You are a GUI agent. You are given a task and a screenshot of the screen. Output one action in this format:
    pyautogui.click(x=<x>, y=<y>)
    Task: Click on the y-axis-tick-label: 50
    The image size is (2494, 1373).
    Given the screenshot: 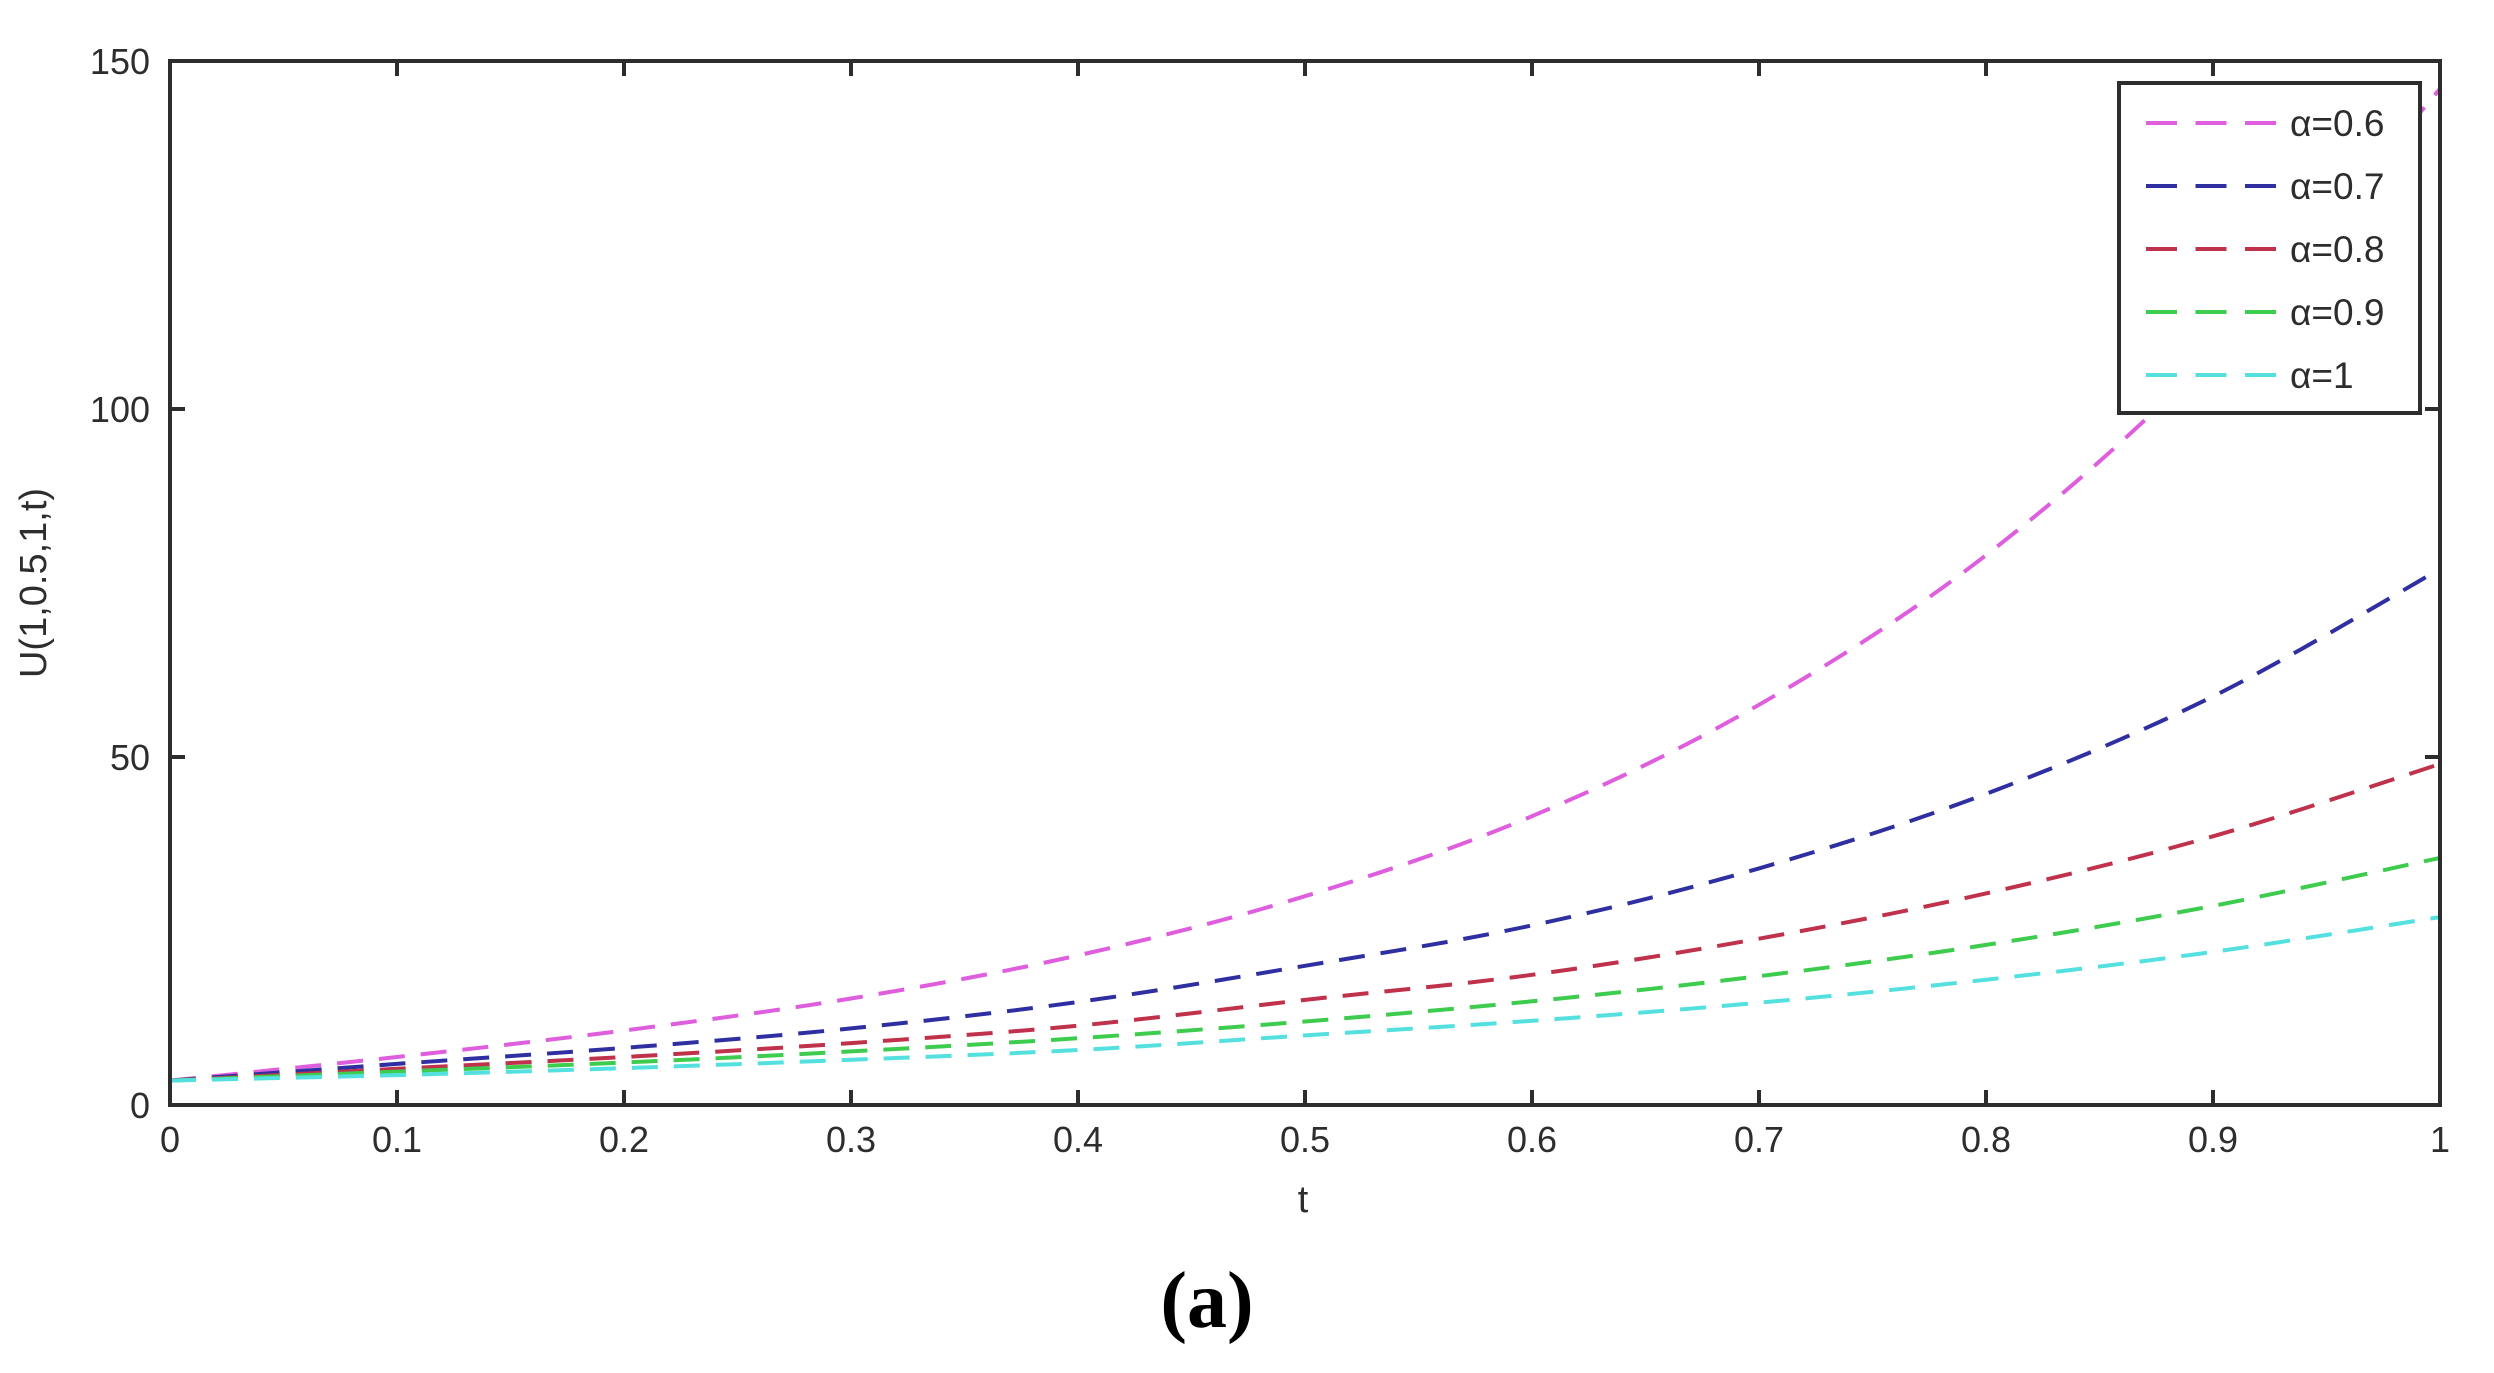 What is the action you would take?
    pyautogui.click(x=130, y=757)
    